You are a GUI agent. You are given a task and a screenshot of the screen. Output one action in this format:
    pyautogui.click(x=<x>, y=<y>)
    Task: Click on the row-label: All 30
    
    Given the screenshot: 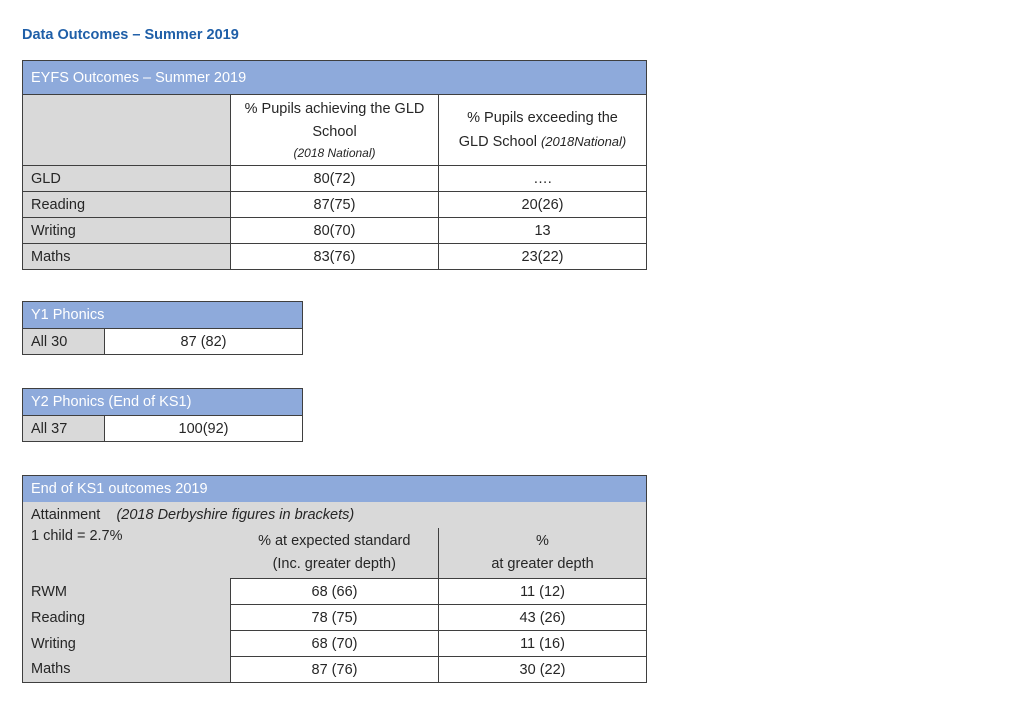 What is the action you would take?
    pyautogui.click(x=63, y=341)
    